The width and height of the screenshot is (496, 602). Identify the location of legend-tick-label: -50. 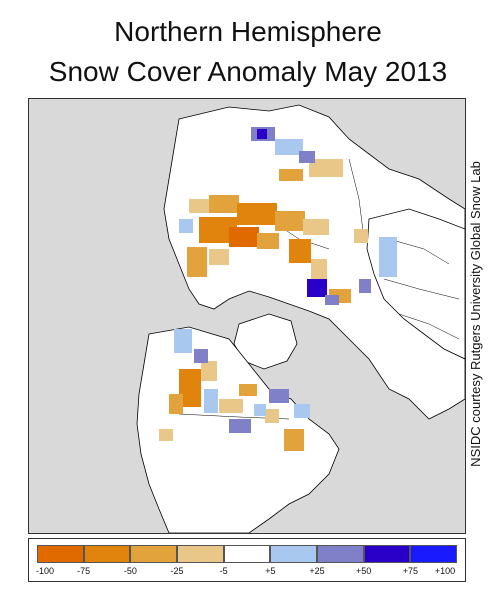
(130, 571).